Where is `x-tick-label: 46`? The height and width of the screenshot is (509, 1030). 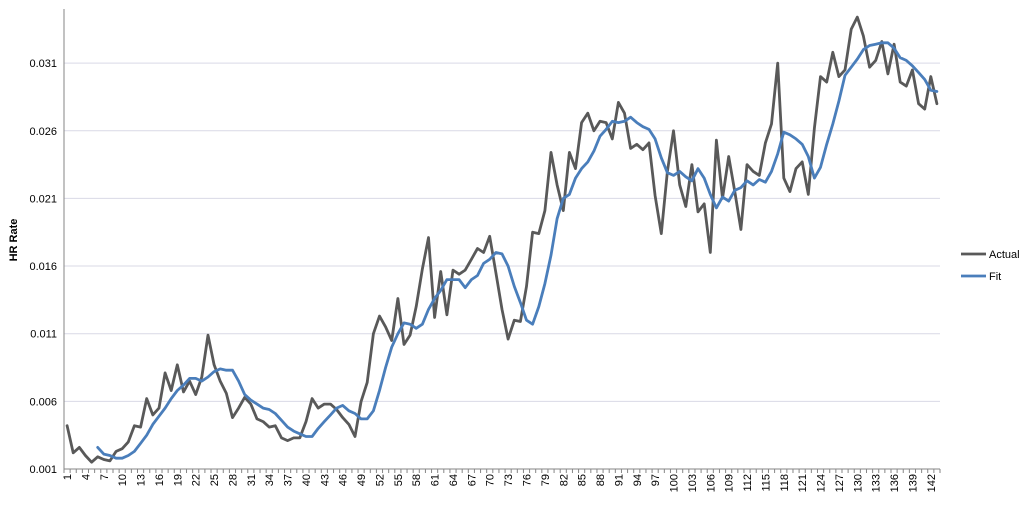
x-tick-label: 46 is located at coordinates (344, 480).